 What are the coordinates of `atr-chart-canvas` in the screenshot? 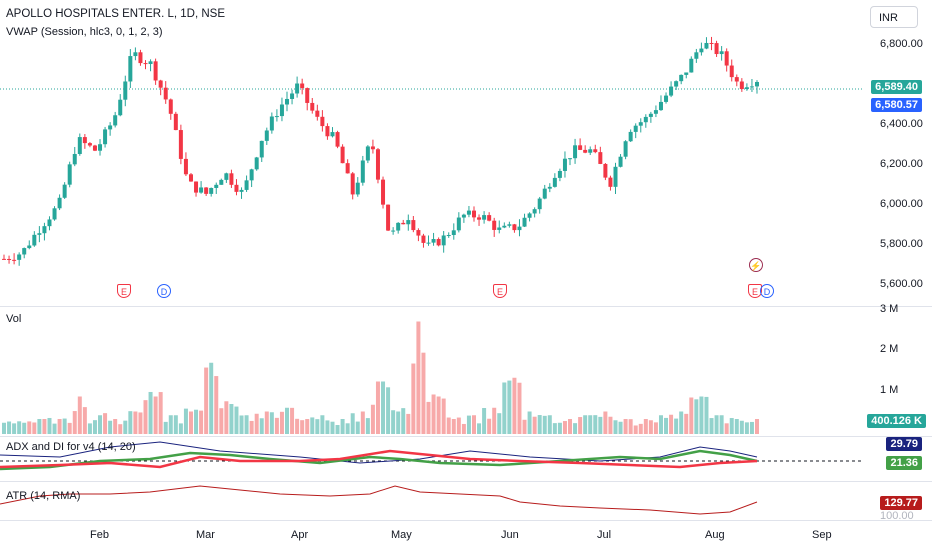 It's located at (431, 501).